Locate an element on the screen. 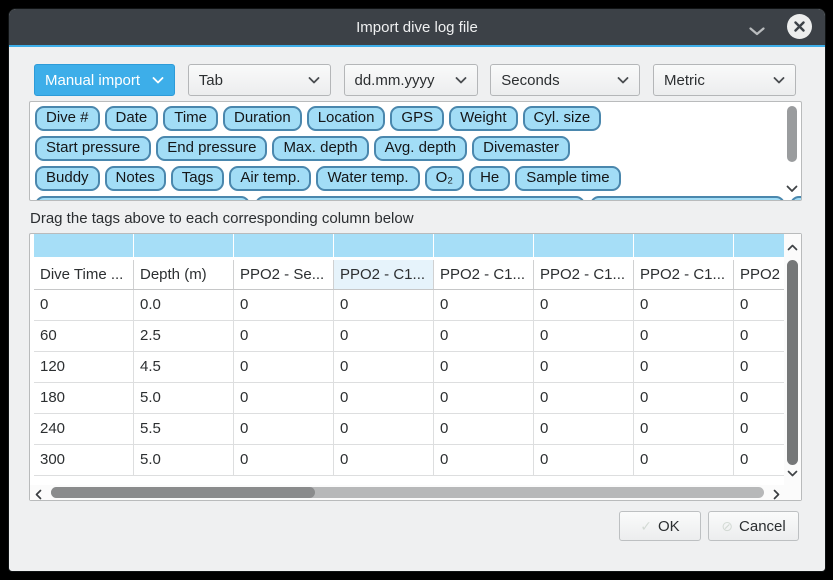 The image size is (833, 580). tag-gps: GPS is located at coordinates (417, 118).